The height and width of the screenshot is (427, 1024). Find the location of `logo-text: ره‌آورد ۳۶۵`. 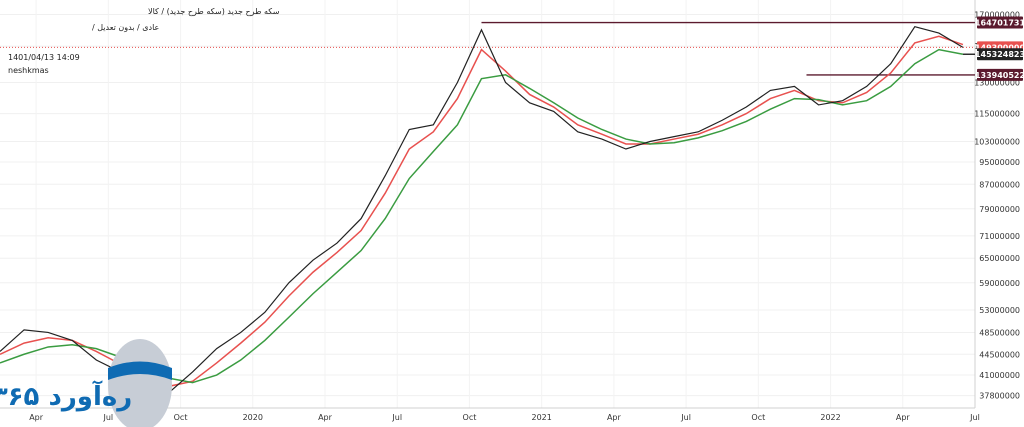

logo-text: ره‌آورد ۳۶۵ is located at coordinates (66, 396).